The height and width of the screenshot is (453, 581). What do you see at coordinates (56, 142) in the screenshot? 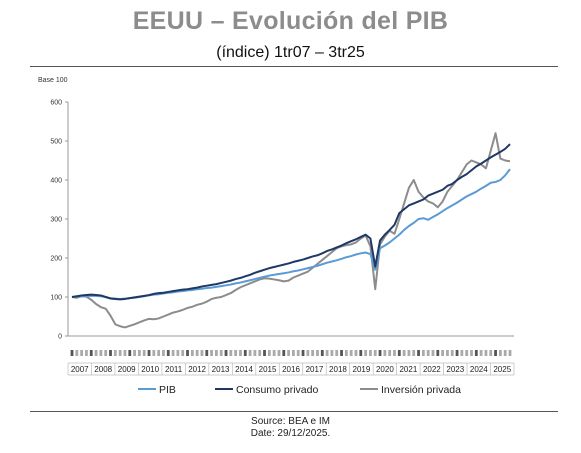
I see `y-tick-label: 500` at bounding box center [56, 142].